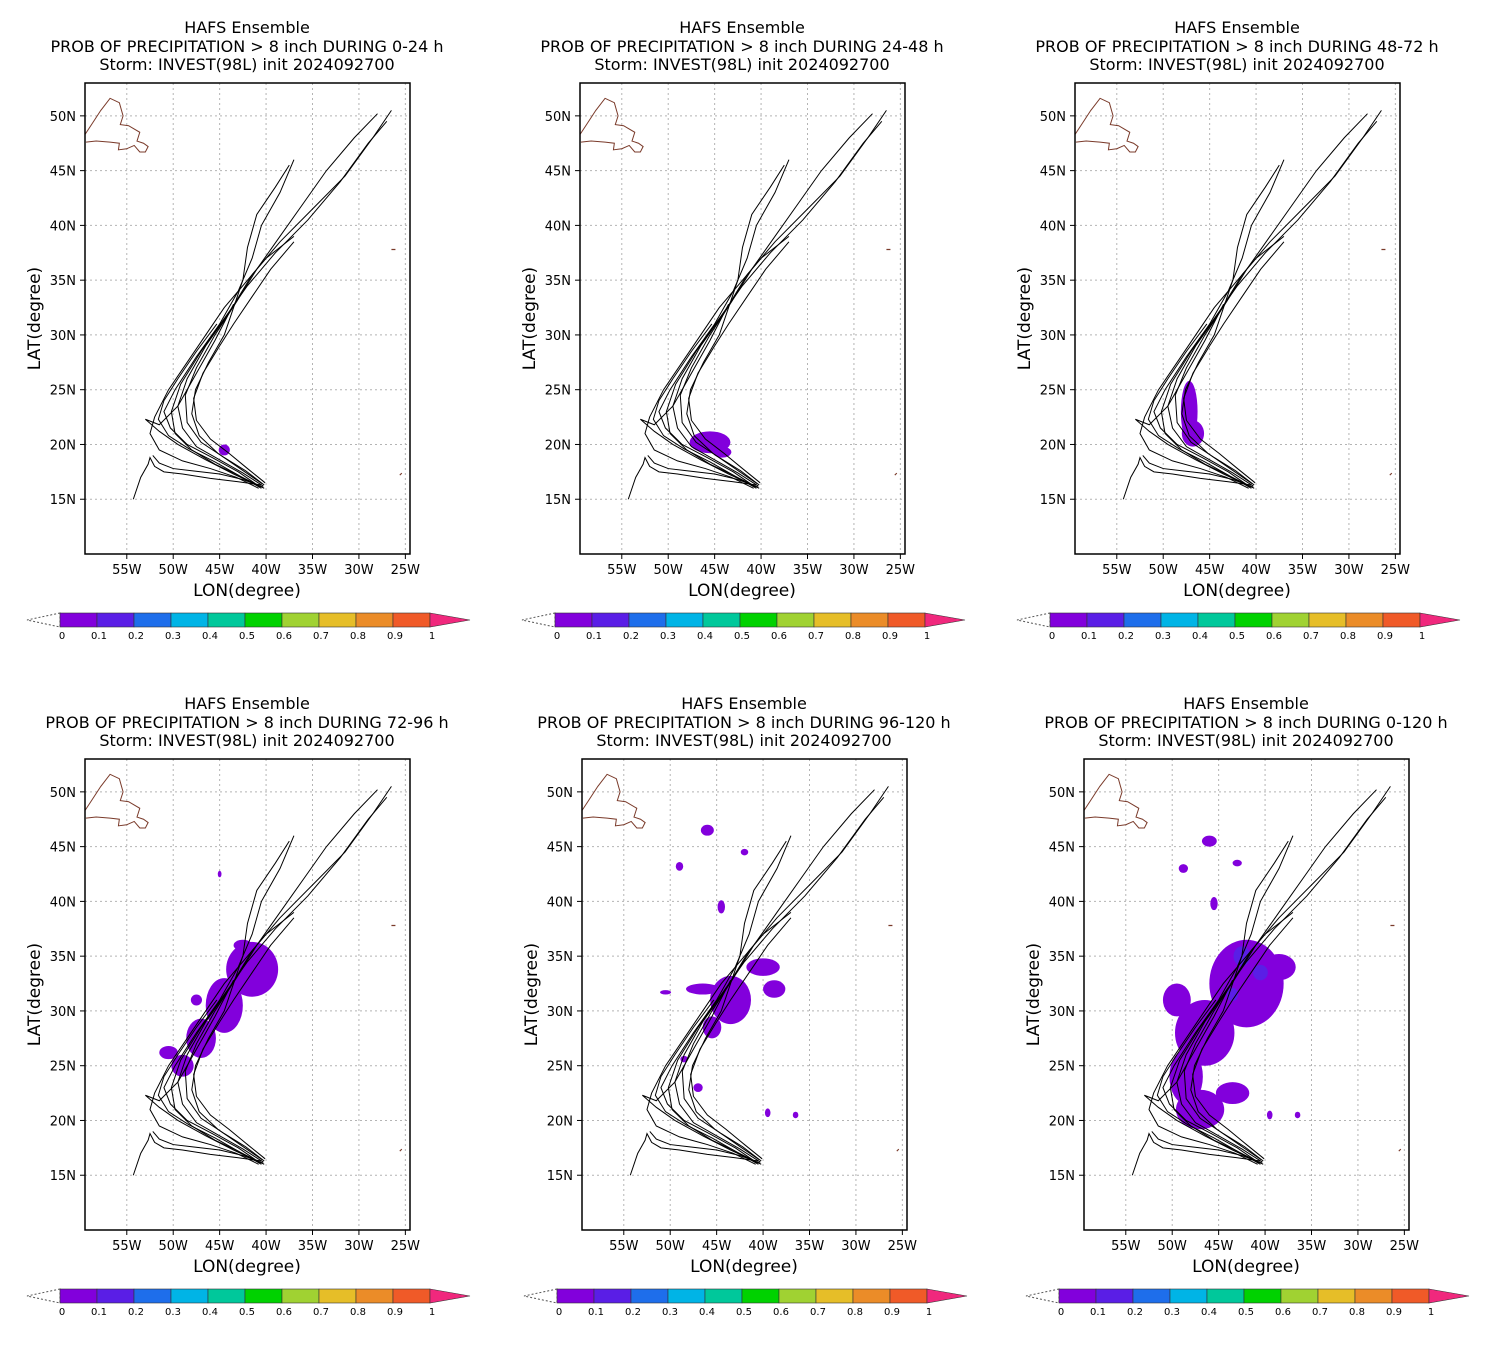 The image size is (1495, 1352). Describe the element at coordinates (532, 994) in the screenshot. I see `y-axis-label: LAT(degree)` at that location.